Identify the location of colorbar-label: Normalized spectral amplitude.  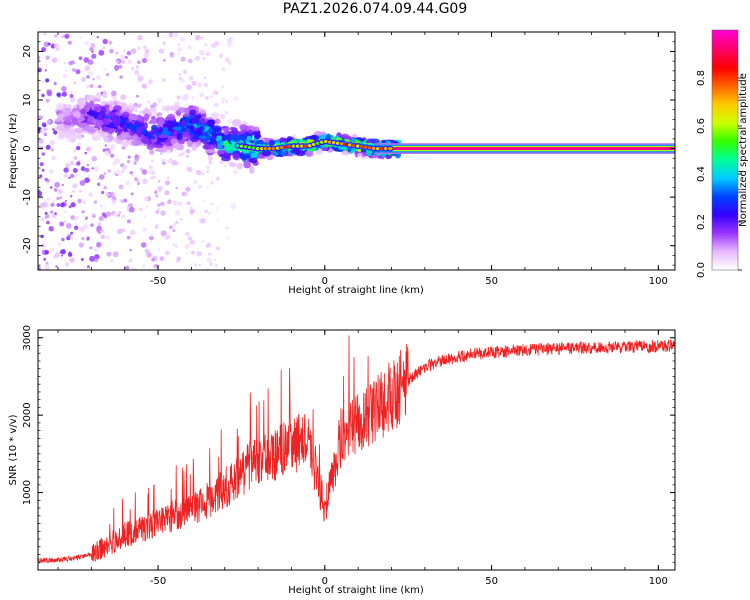
(743, 150).